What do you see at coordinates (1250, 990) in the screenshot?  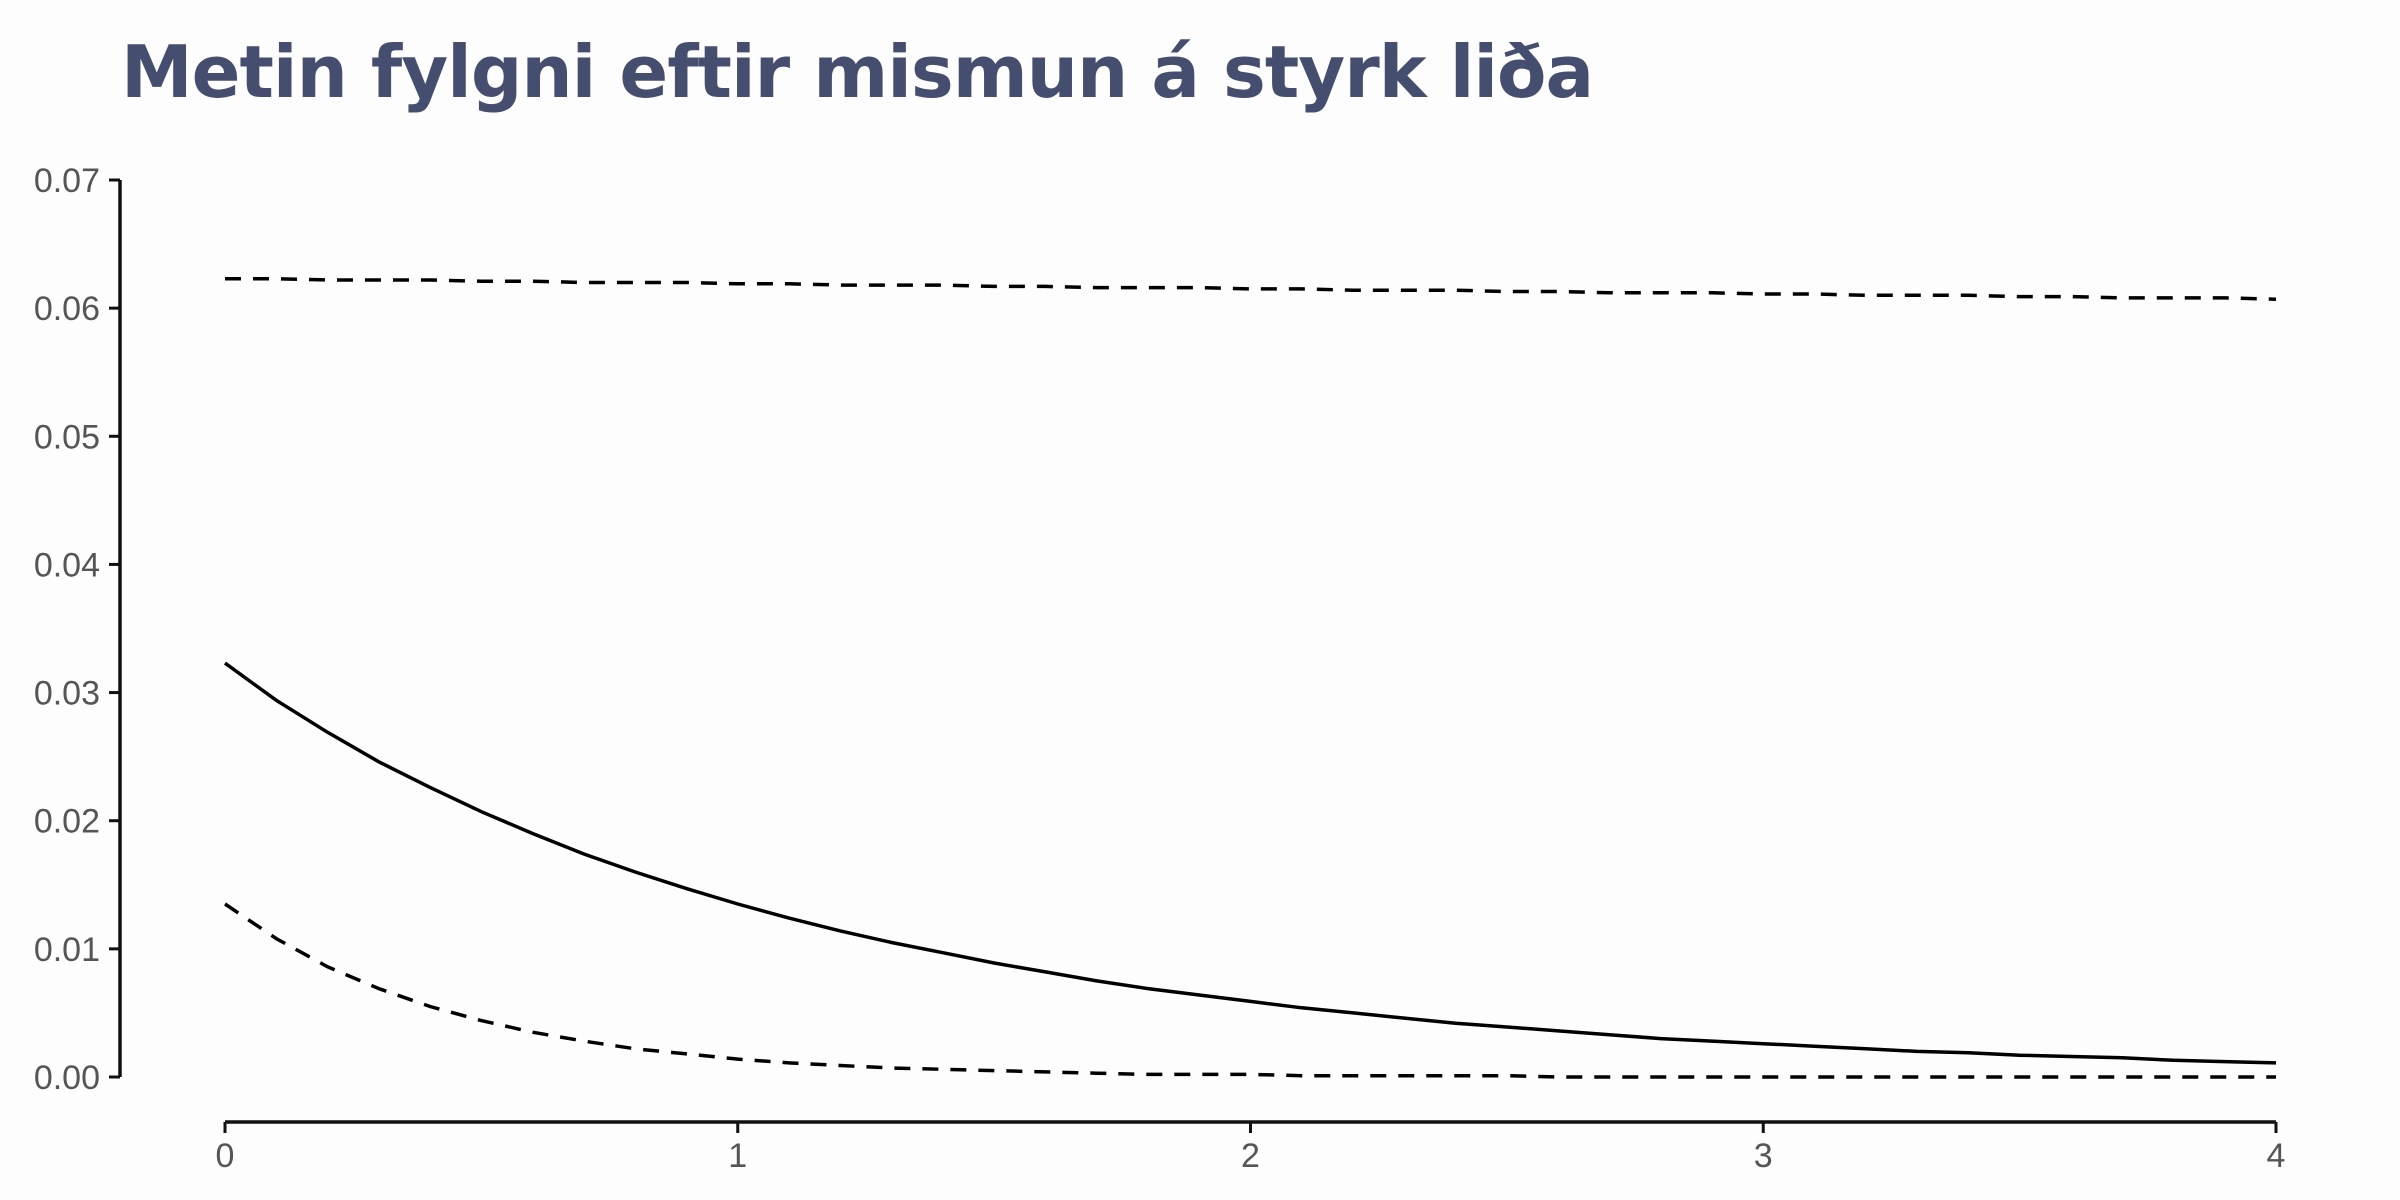 I see `series-lower-bound-line` at bounding box center [1250, 990].